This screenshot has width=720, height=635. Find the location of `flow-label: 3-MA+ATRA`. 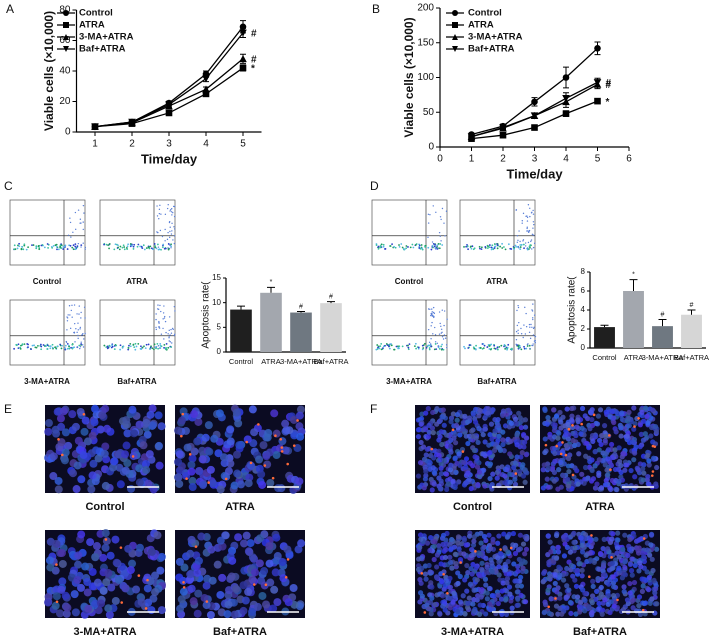

flow-label: 3-MA+ATRA is located at coordinates (409, 381).